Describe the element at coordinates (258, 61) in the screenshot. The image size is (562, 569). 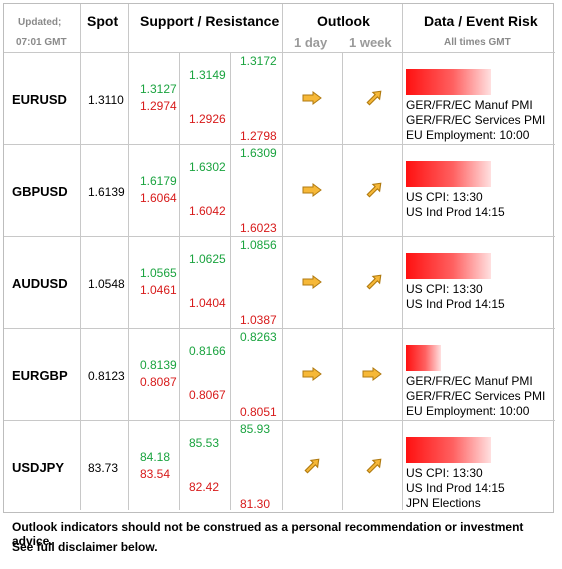
I see `support-level-3: 1.3172` at that location.